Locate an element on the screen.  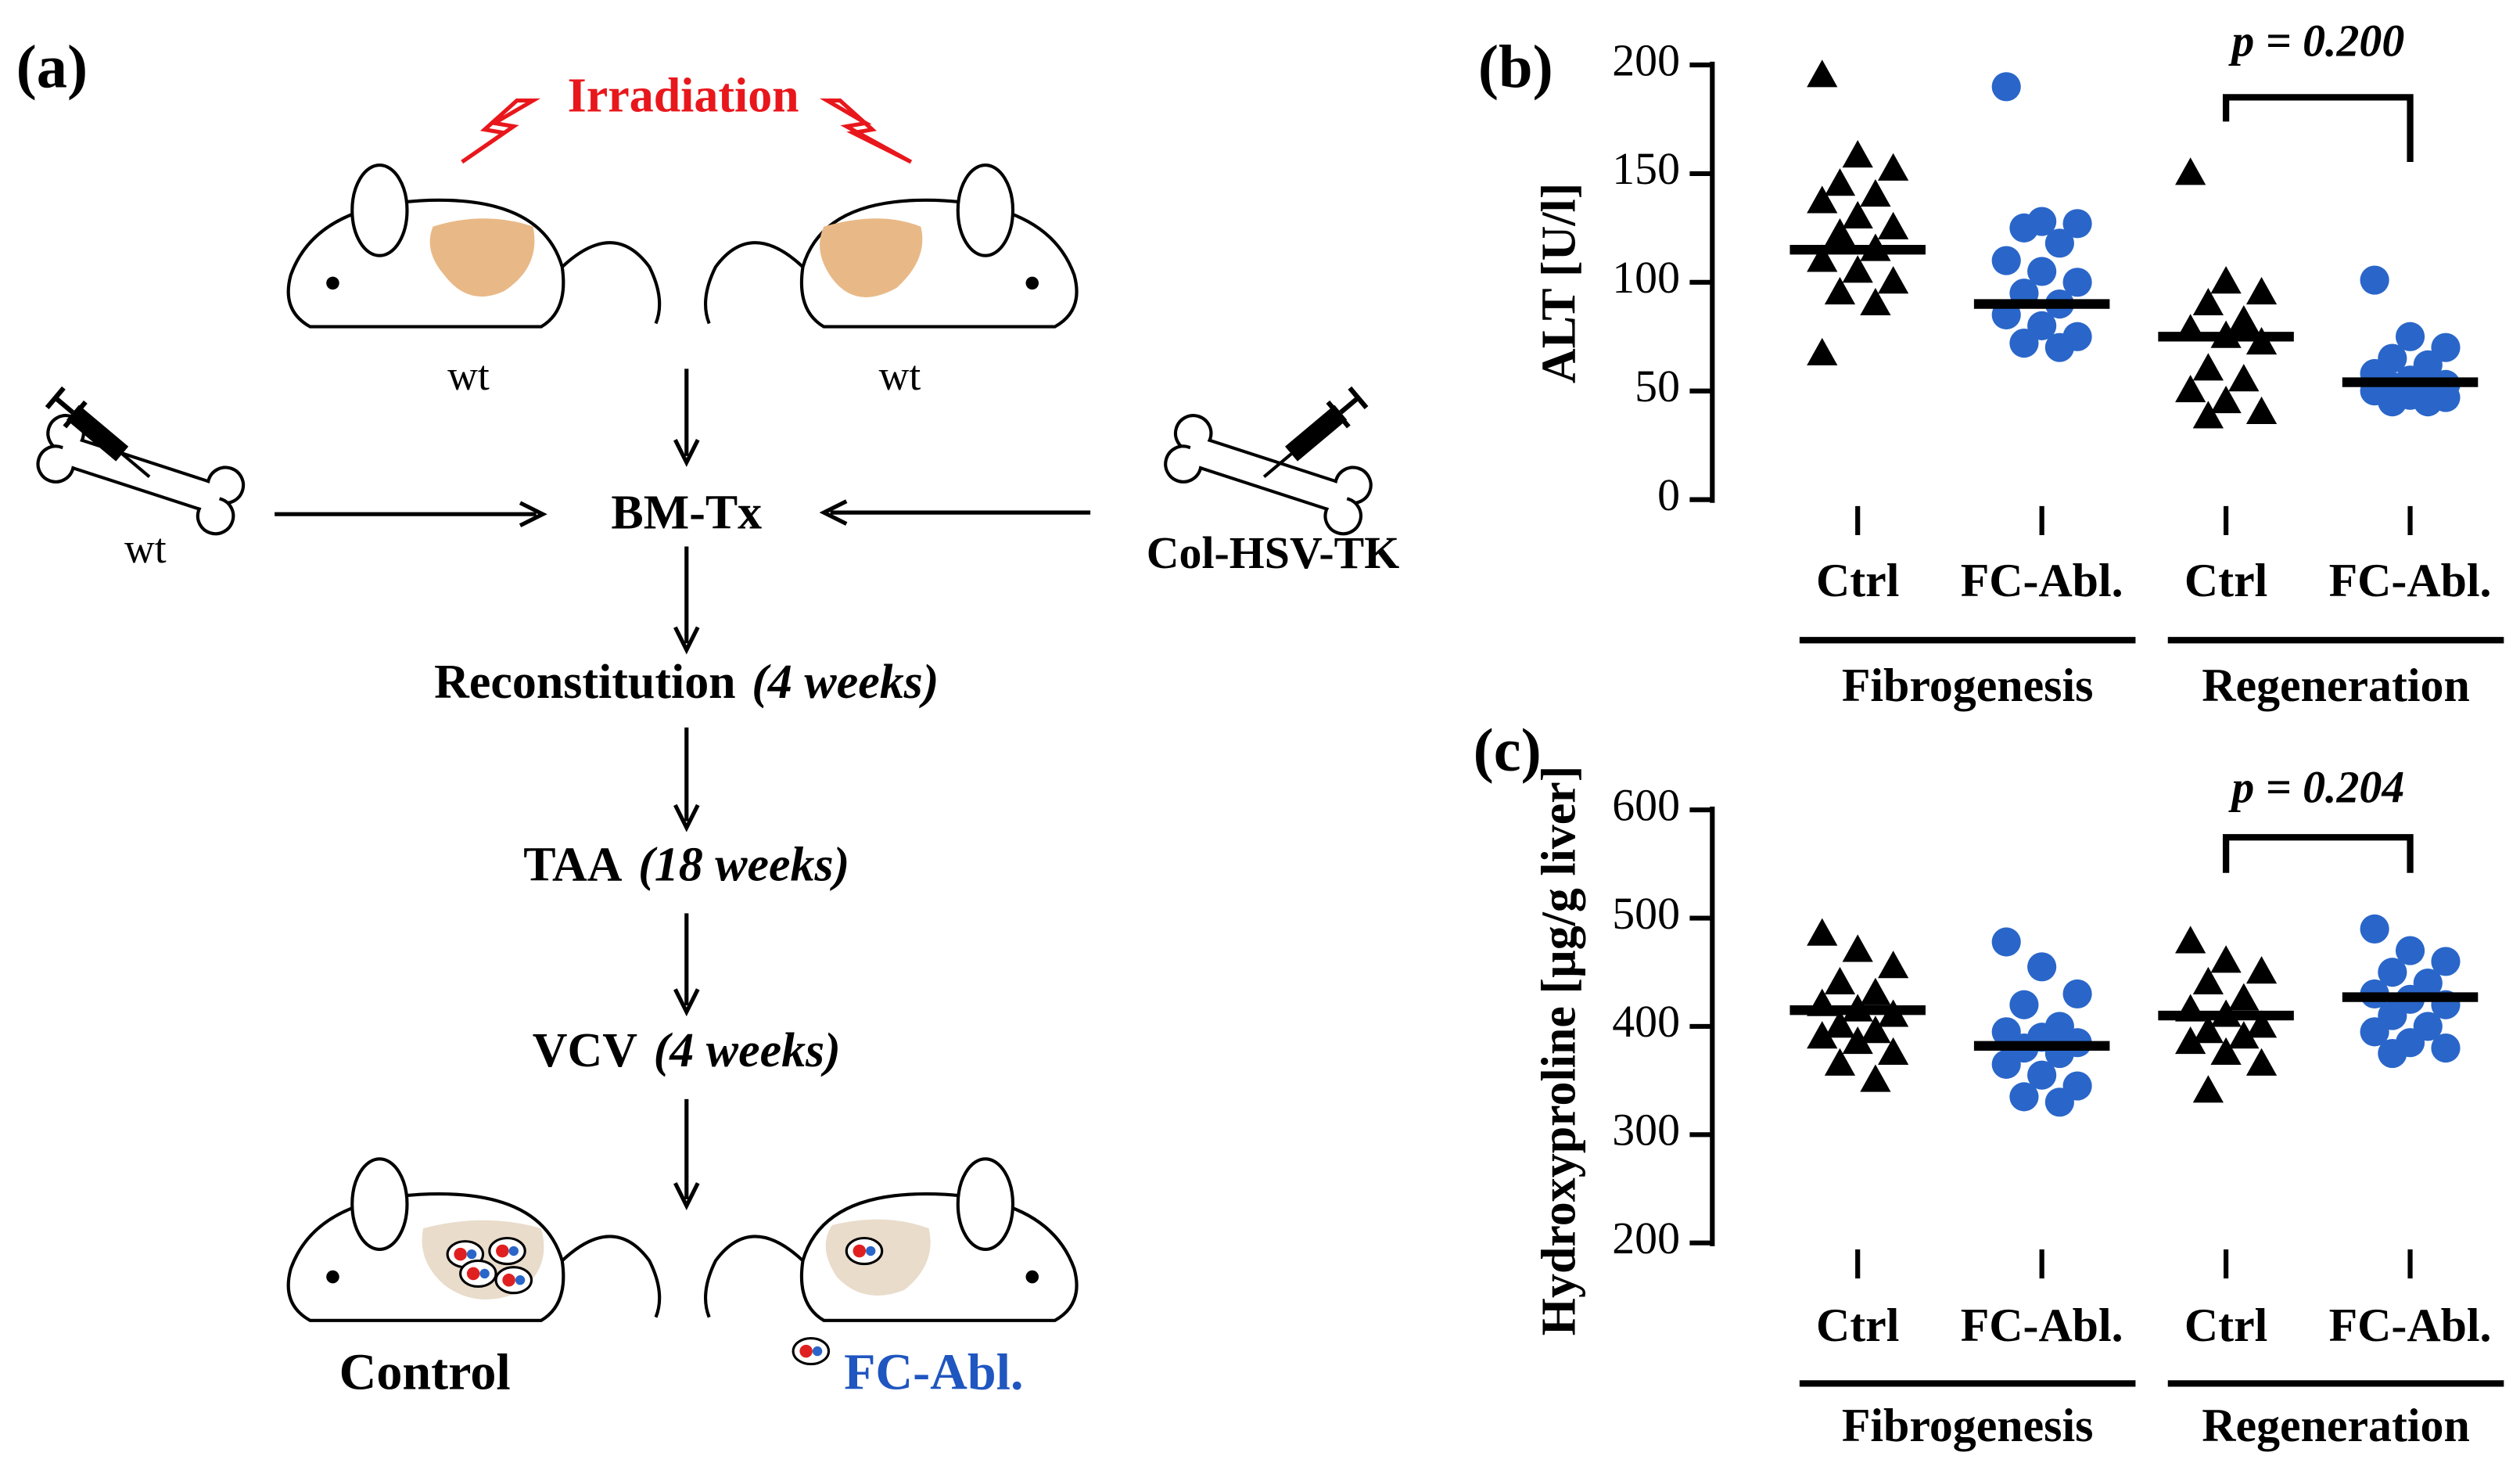
y-tick-label: 100 is located at coordinates (1646, 277).